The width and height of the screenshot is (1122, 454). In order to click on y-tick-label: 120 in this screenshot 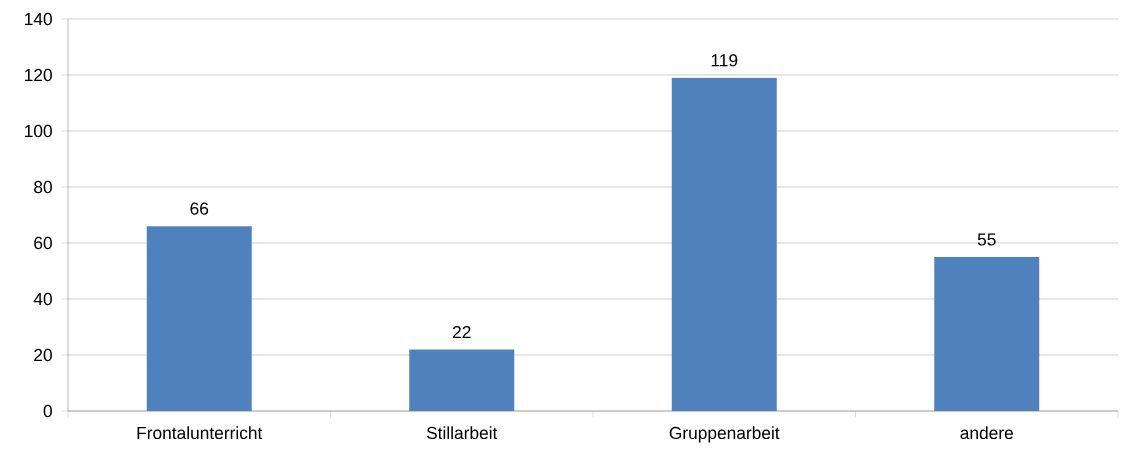, I will do `click(38, 75)`.